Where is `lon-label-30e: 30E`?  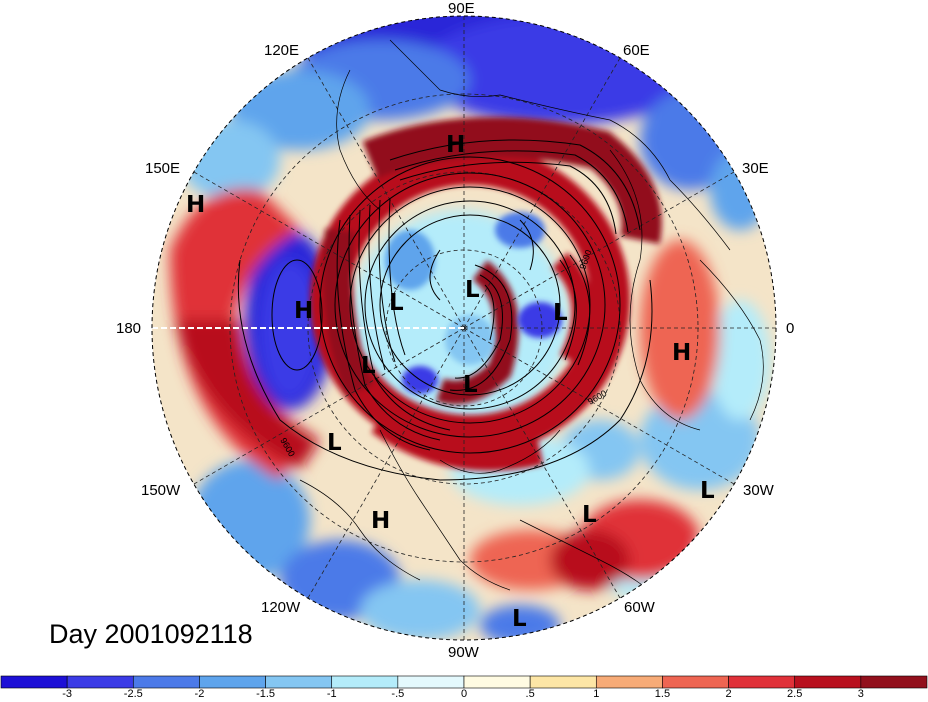
lon-label-30e: 30E is located at coordinates (755, 168).